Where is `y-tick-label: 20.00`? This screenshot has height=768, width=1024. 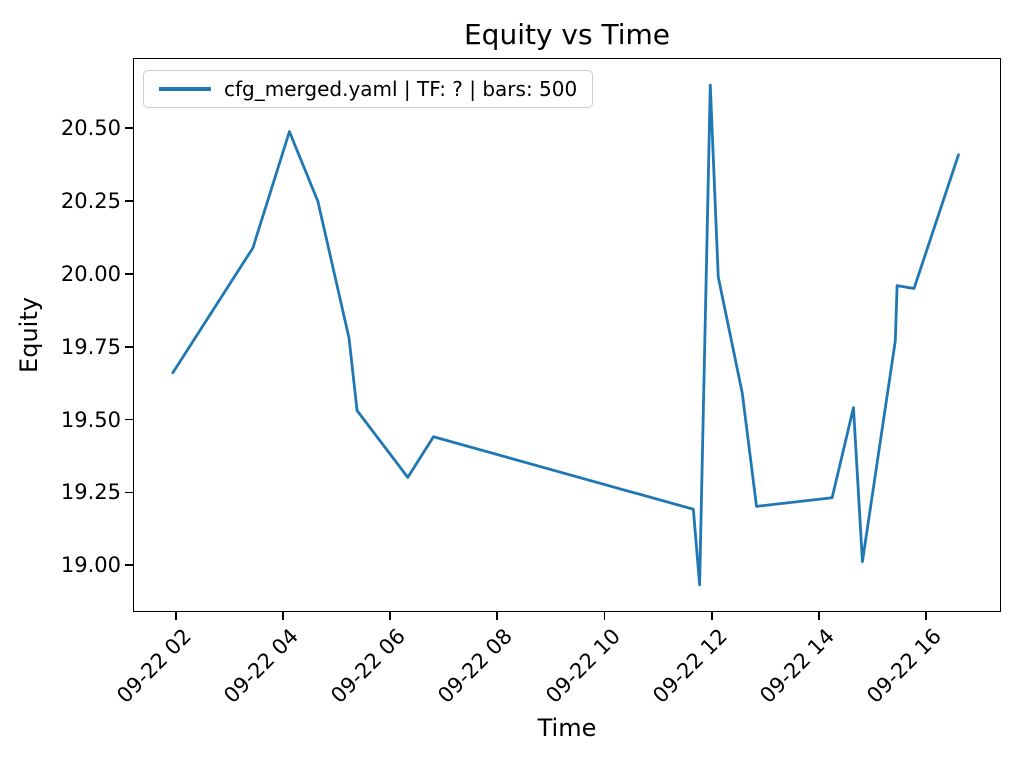 y-tick-label: 20.00 is located at coordinates (90, 273).